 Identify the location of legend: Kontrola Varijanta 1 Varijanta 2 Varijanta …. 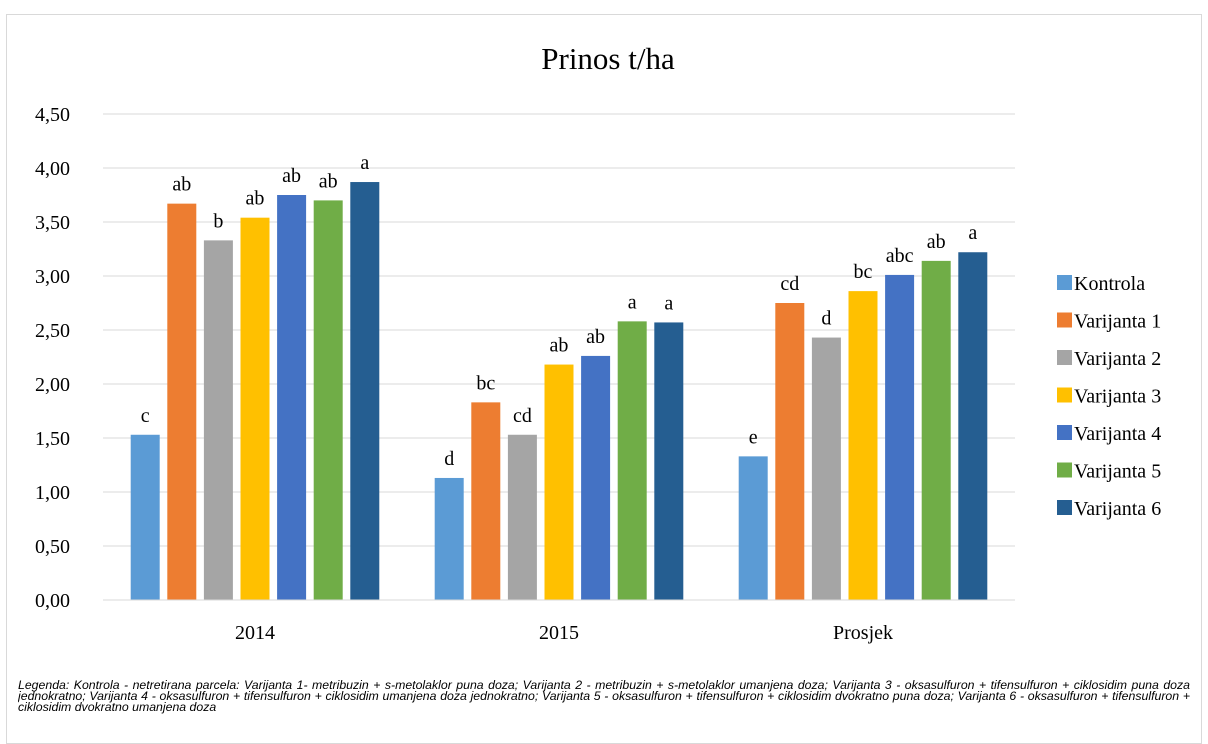
(1109, 396).